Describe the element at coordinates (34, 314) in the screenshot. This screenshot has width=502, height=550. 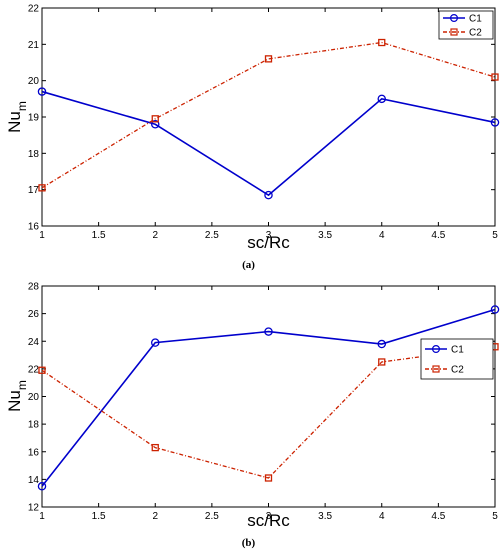
I see `y-tick-label: 26` at that location.